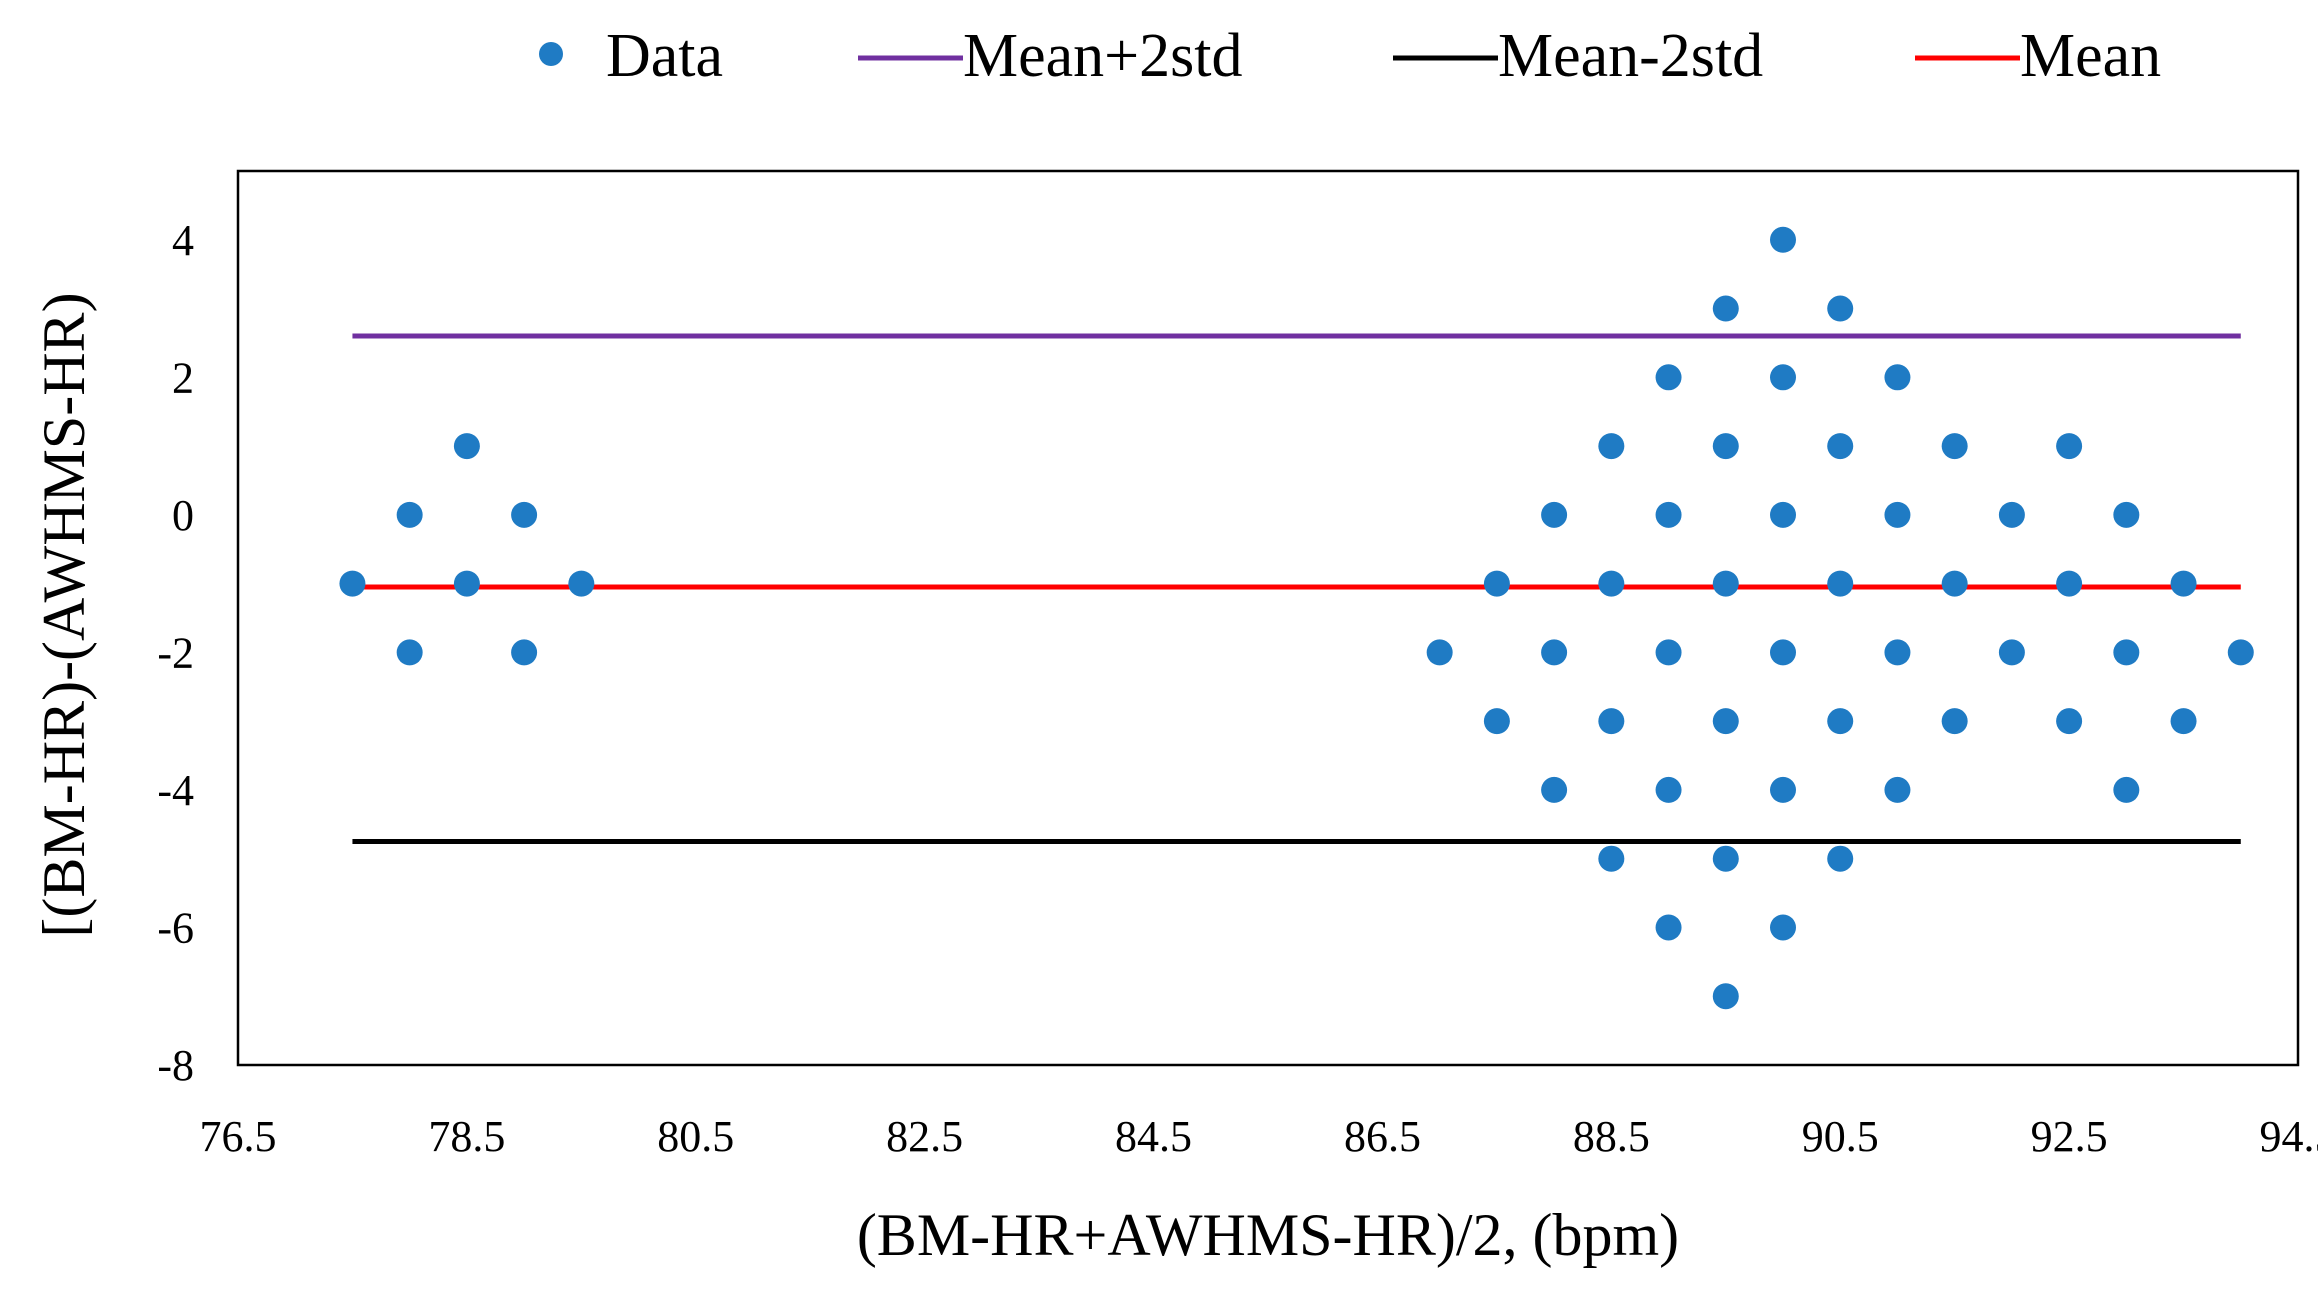 This screenshot has height=1291, width=2318. What do you see at coordinates (1268, 1235) in the screenshot?
I see `x-axis-title: (BM-HR+AWHMS-HR)/2, (bpm)` at bounding box center [1268, 1235].